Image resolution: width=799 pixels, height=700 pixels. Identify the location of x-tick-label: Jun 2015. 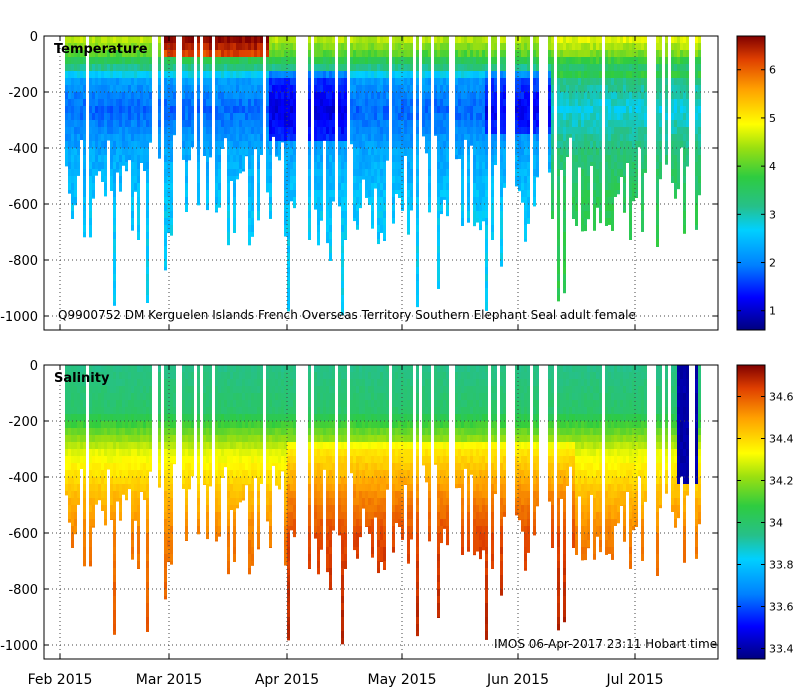
(517, 680).